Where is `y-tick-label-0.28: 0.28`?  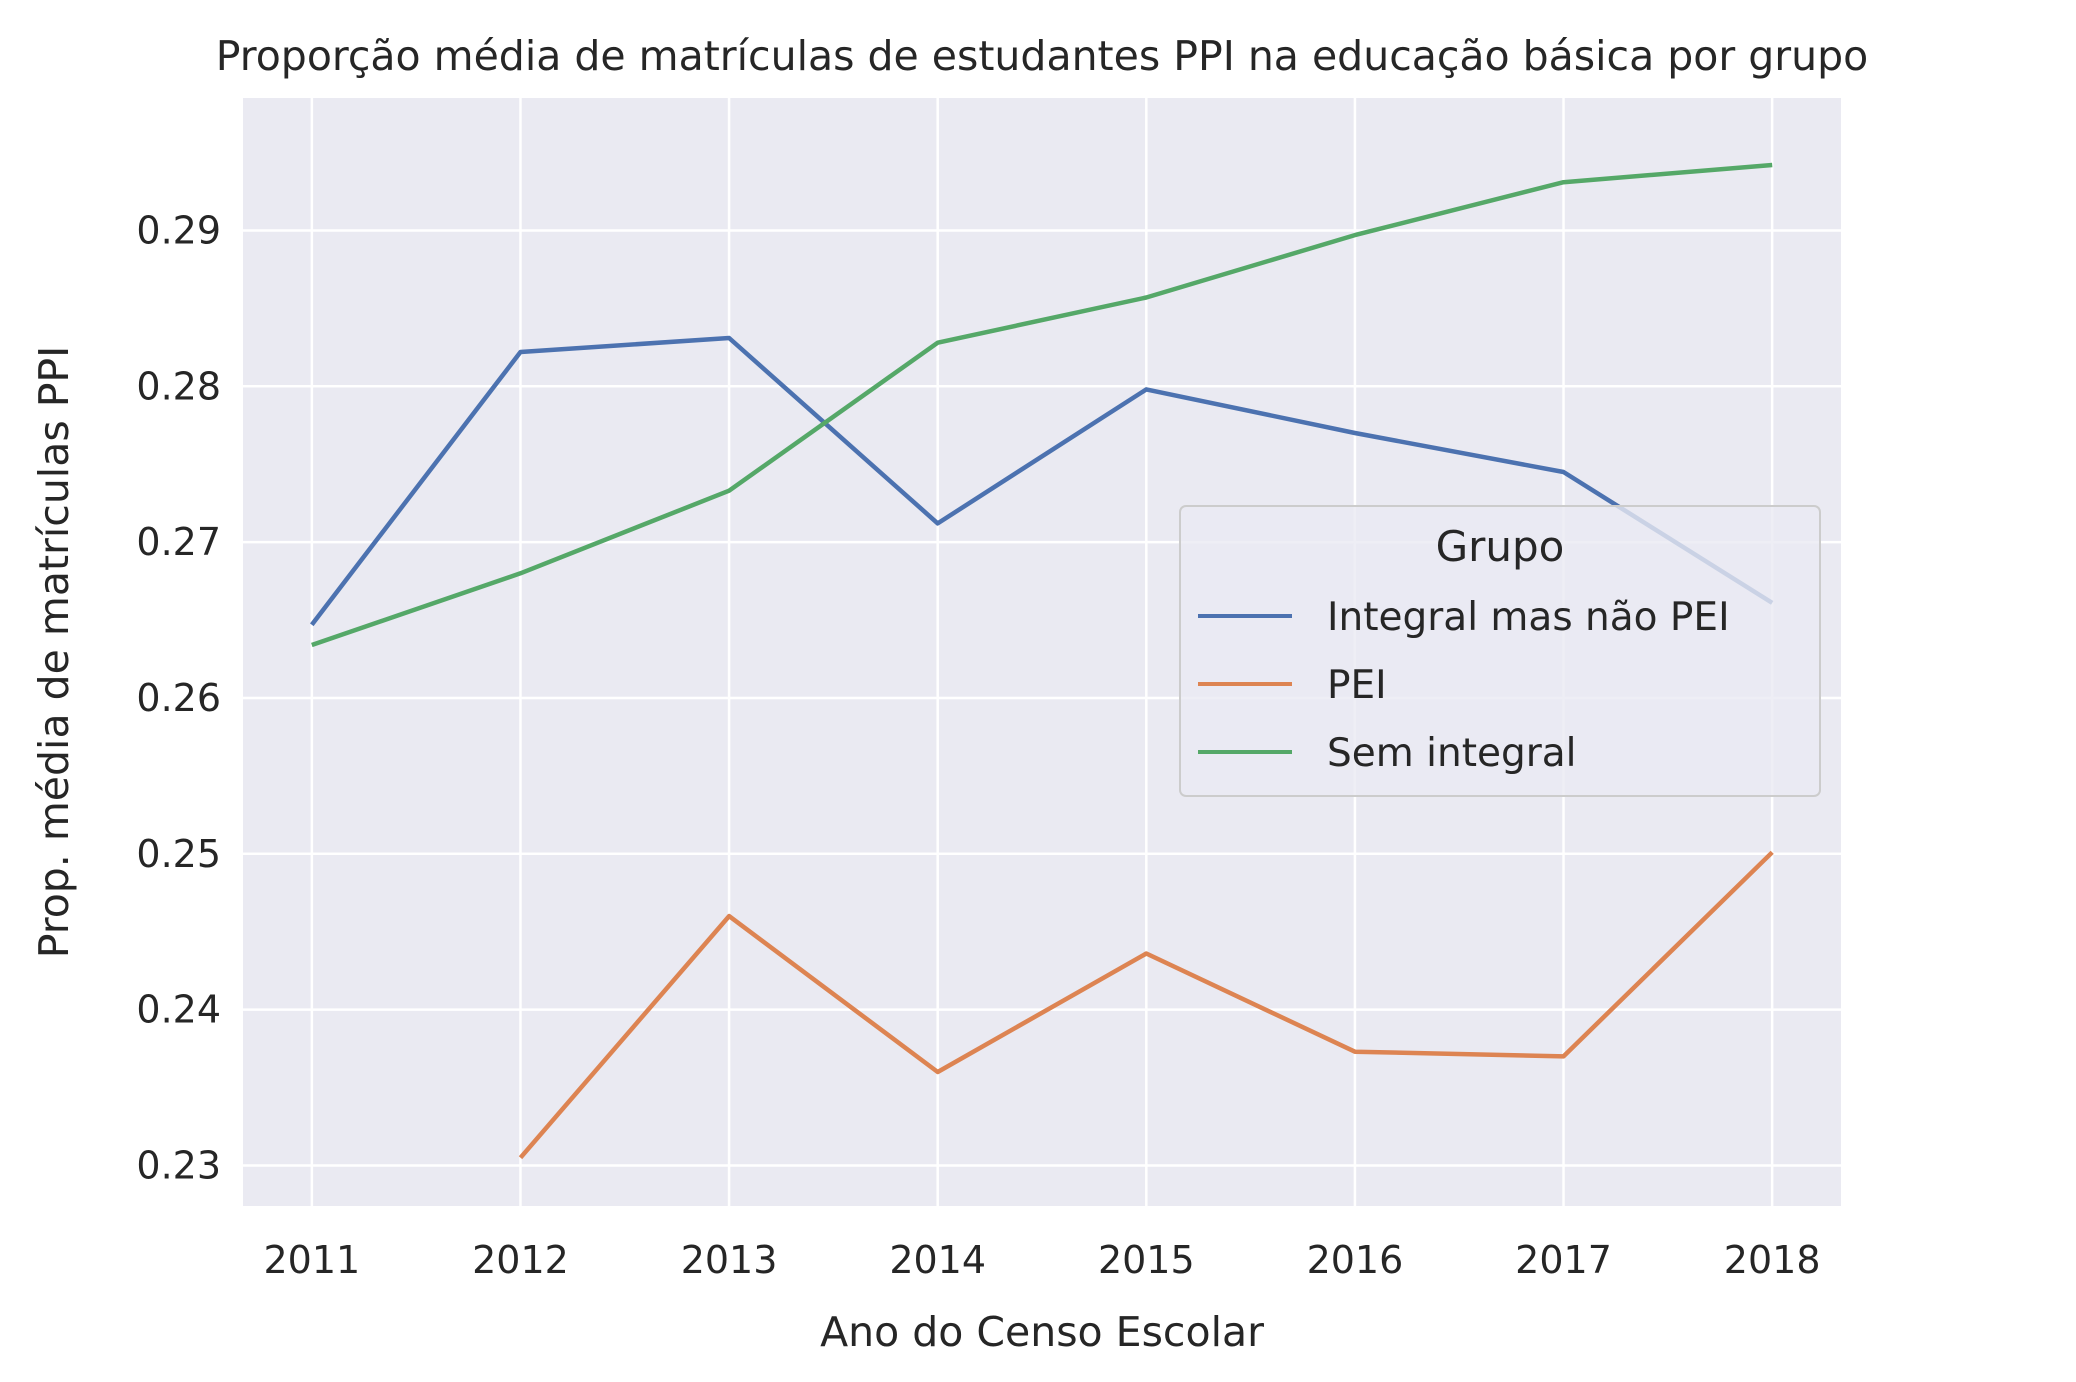 y-tick-label-0.28: 0.28 is located at coordinates (178, 386).